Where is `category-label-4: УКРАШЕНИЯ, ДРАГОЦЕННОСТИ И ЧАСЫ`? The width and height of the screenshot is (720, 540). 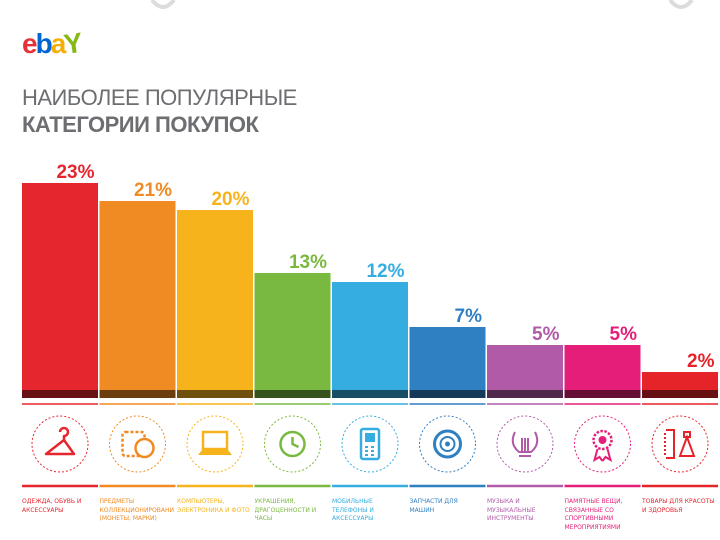 category-label-4: УКРАШЕНИЯ, ДРАГОЦЕННОСТИ И ЧАСЫ is located at coordinates (285, 510).